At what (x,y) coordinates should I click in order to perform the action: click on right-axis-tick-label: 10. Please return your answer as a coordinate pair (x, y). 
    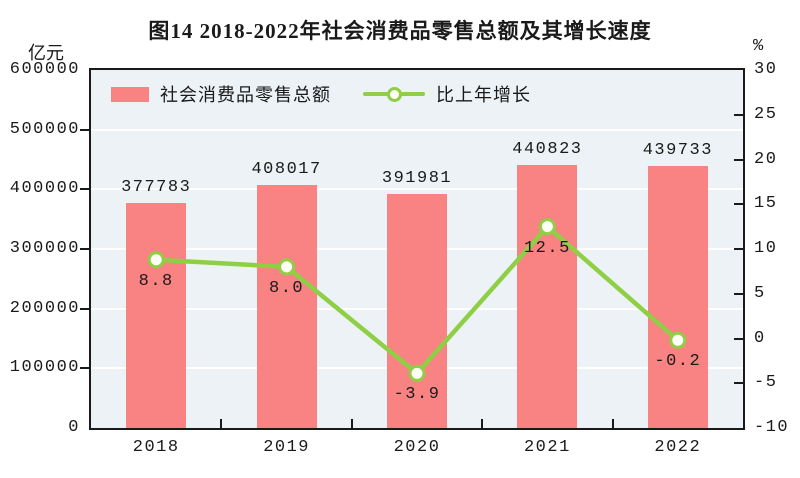
    Looking at the image, I should click on (766, 248).